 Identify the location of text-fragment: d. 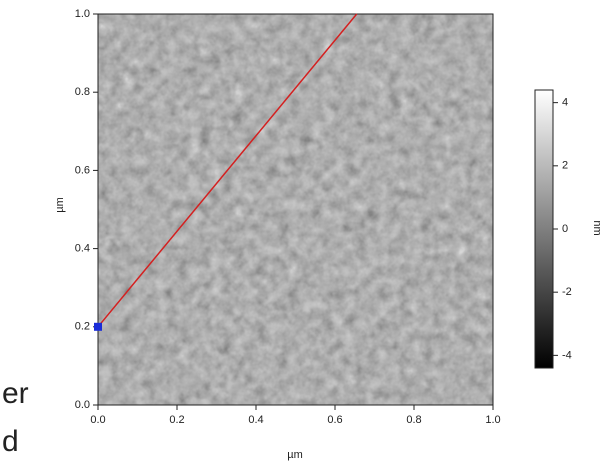
(10, 441).